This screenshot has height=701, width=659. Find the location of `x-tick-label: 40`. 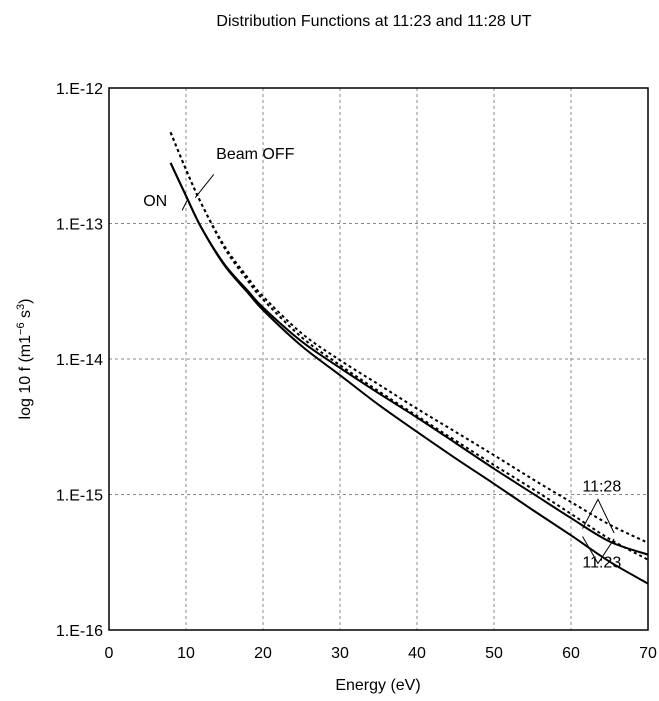

x-tick-label: 40 is located at coordinates (417, 653).